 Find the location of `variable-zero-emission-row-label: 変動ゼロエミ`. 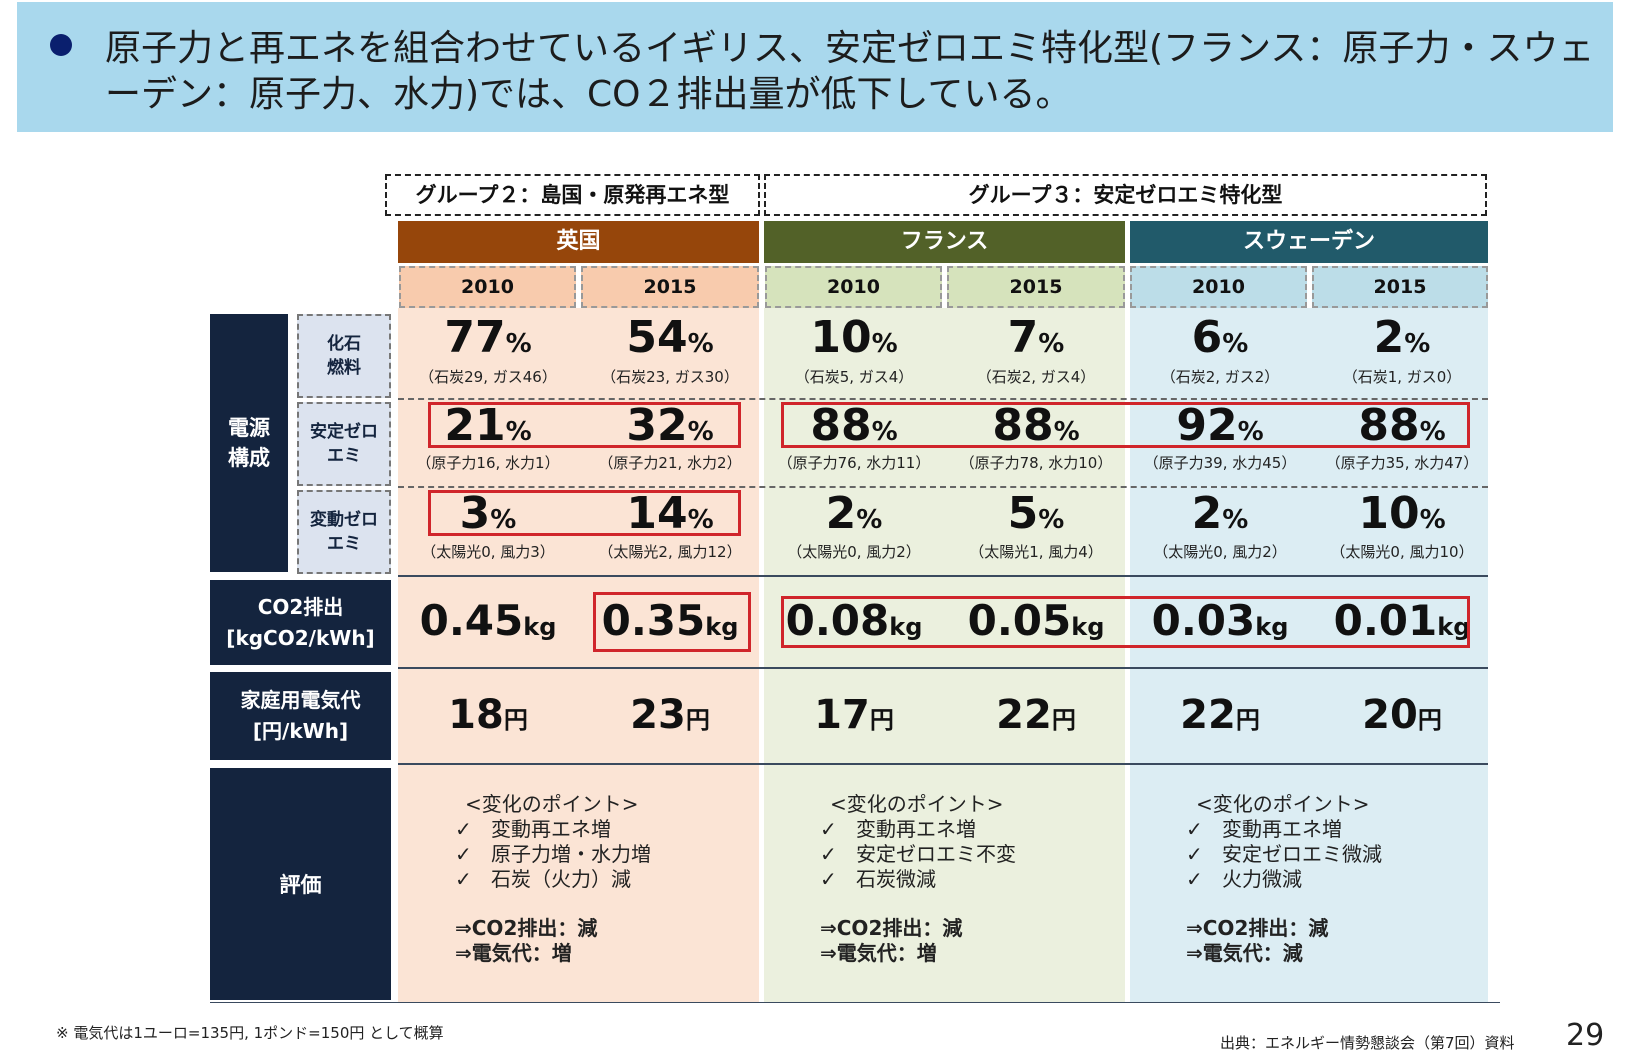

variable-zero-emission-row-label: 変動ゼロエミ is located at coordinates (344, 532).